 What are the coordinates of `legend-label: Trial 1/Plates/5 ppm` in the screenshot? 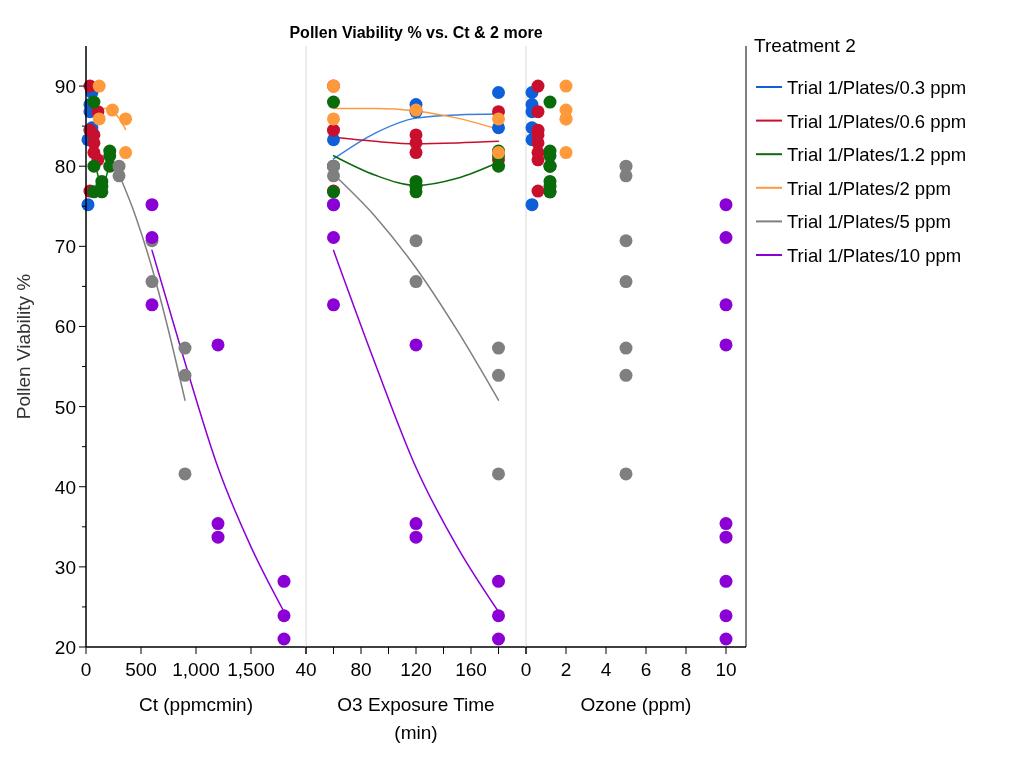 It's located at (869, 222).